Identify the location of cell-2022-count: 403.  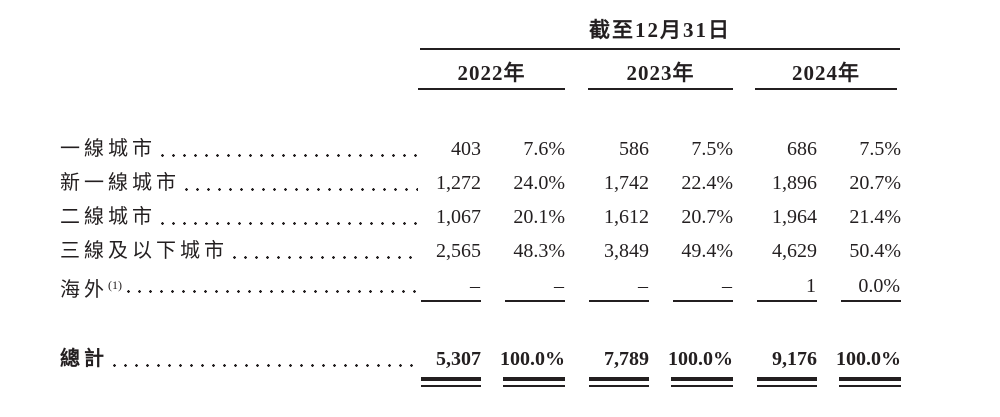
(466, 149).